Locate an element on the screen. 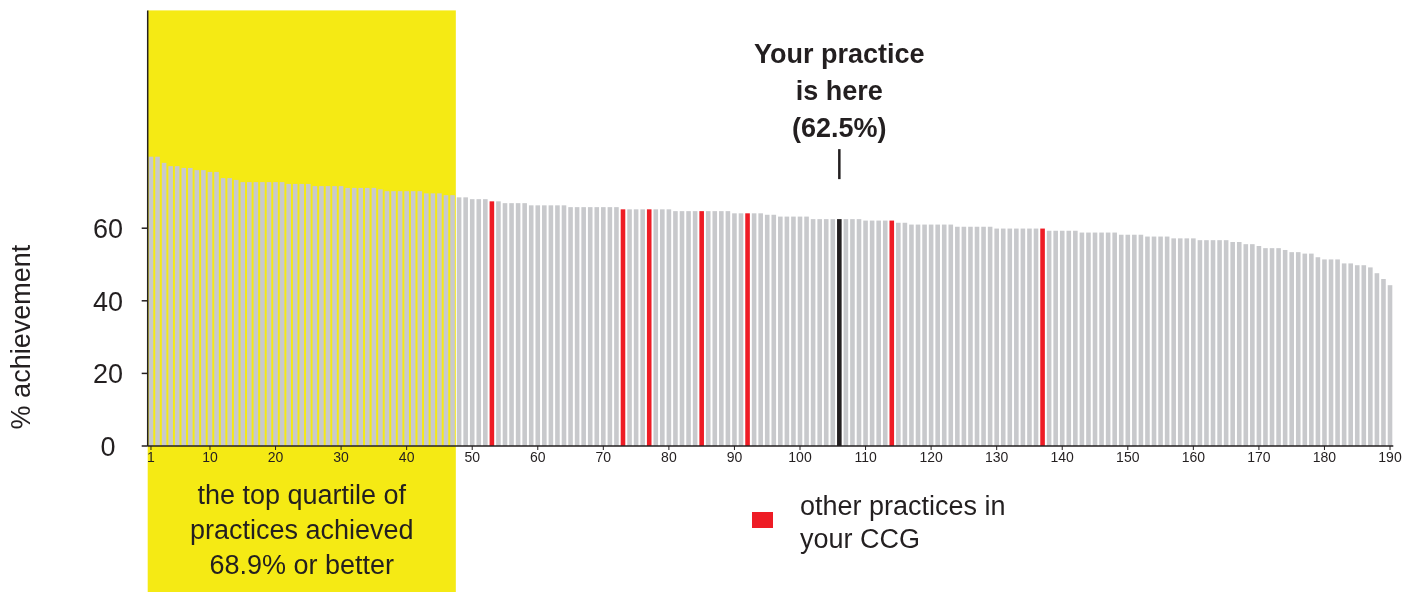 The height and width of the screenshot is (592, 1413). x-tick-label: 1 is located at coordinates (151, 457).